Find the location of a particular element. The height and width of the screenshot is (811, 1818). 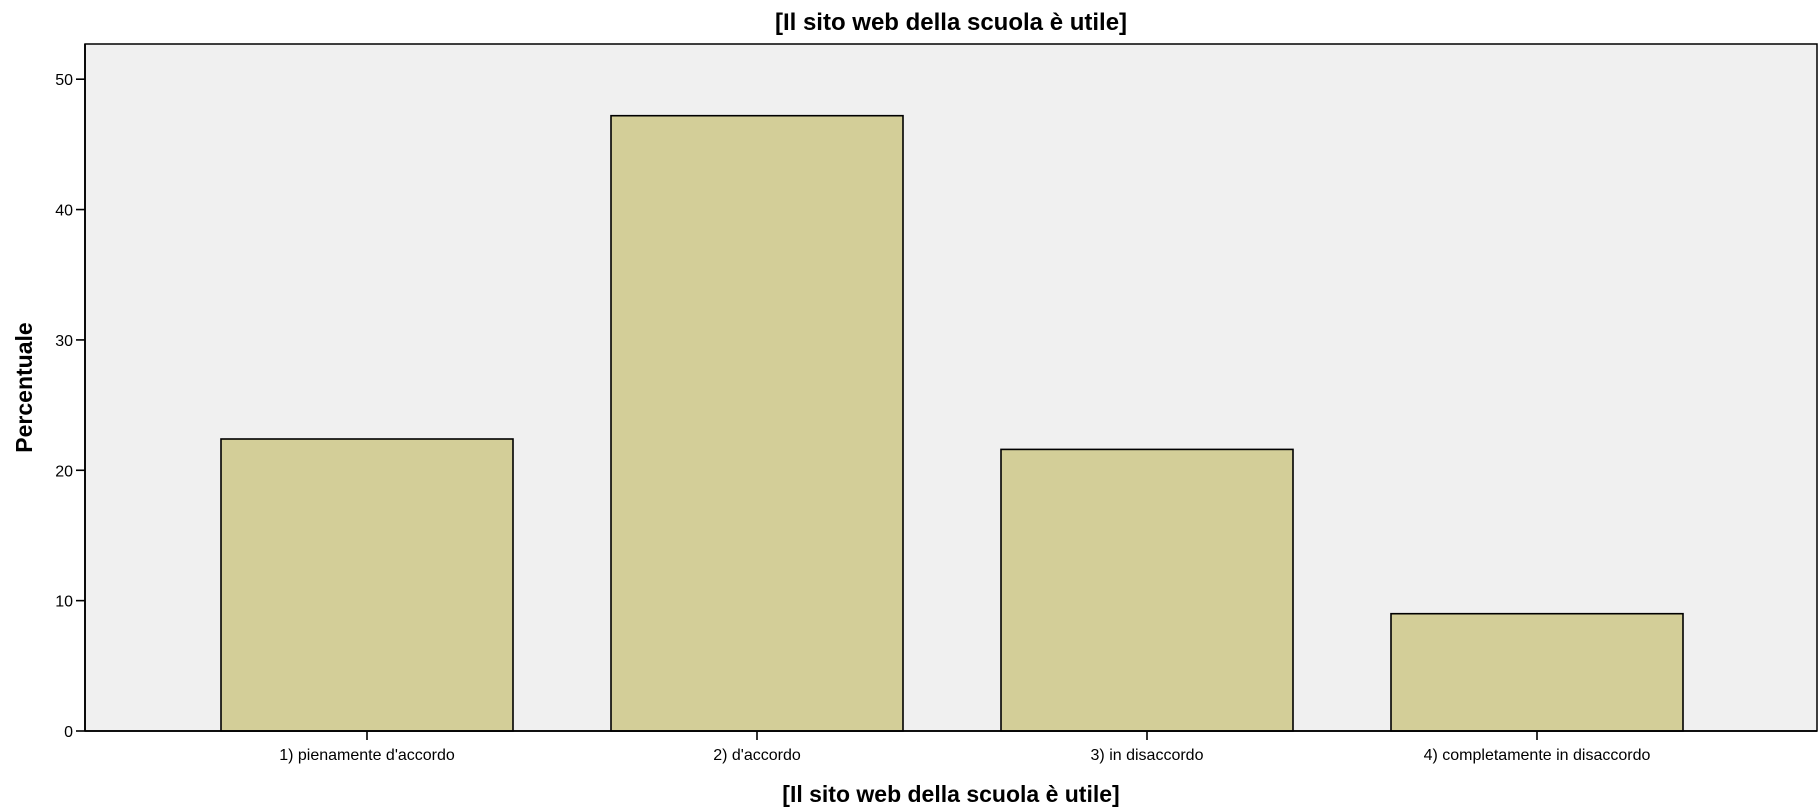

y-tick-label-40: 40 is located at coordinates (64, 211).